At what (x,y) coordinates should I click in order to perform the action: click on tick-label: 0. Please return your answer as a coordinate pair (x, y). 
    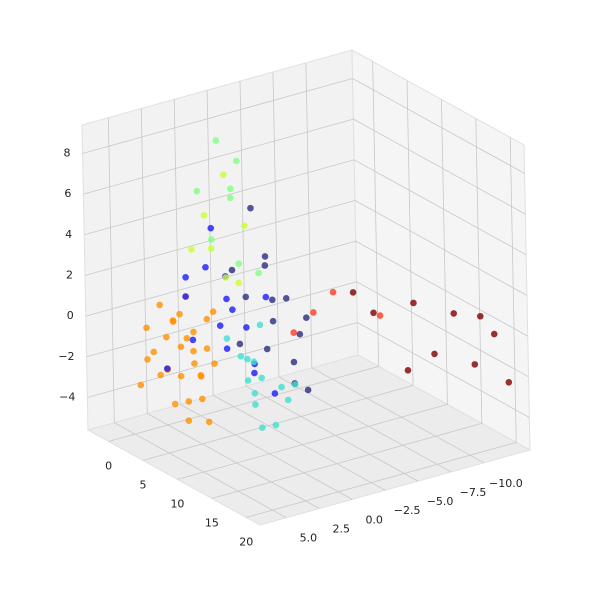
    Looking at the image, I should click on (108, 465).